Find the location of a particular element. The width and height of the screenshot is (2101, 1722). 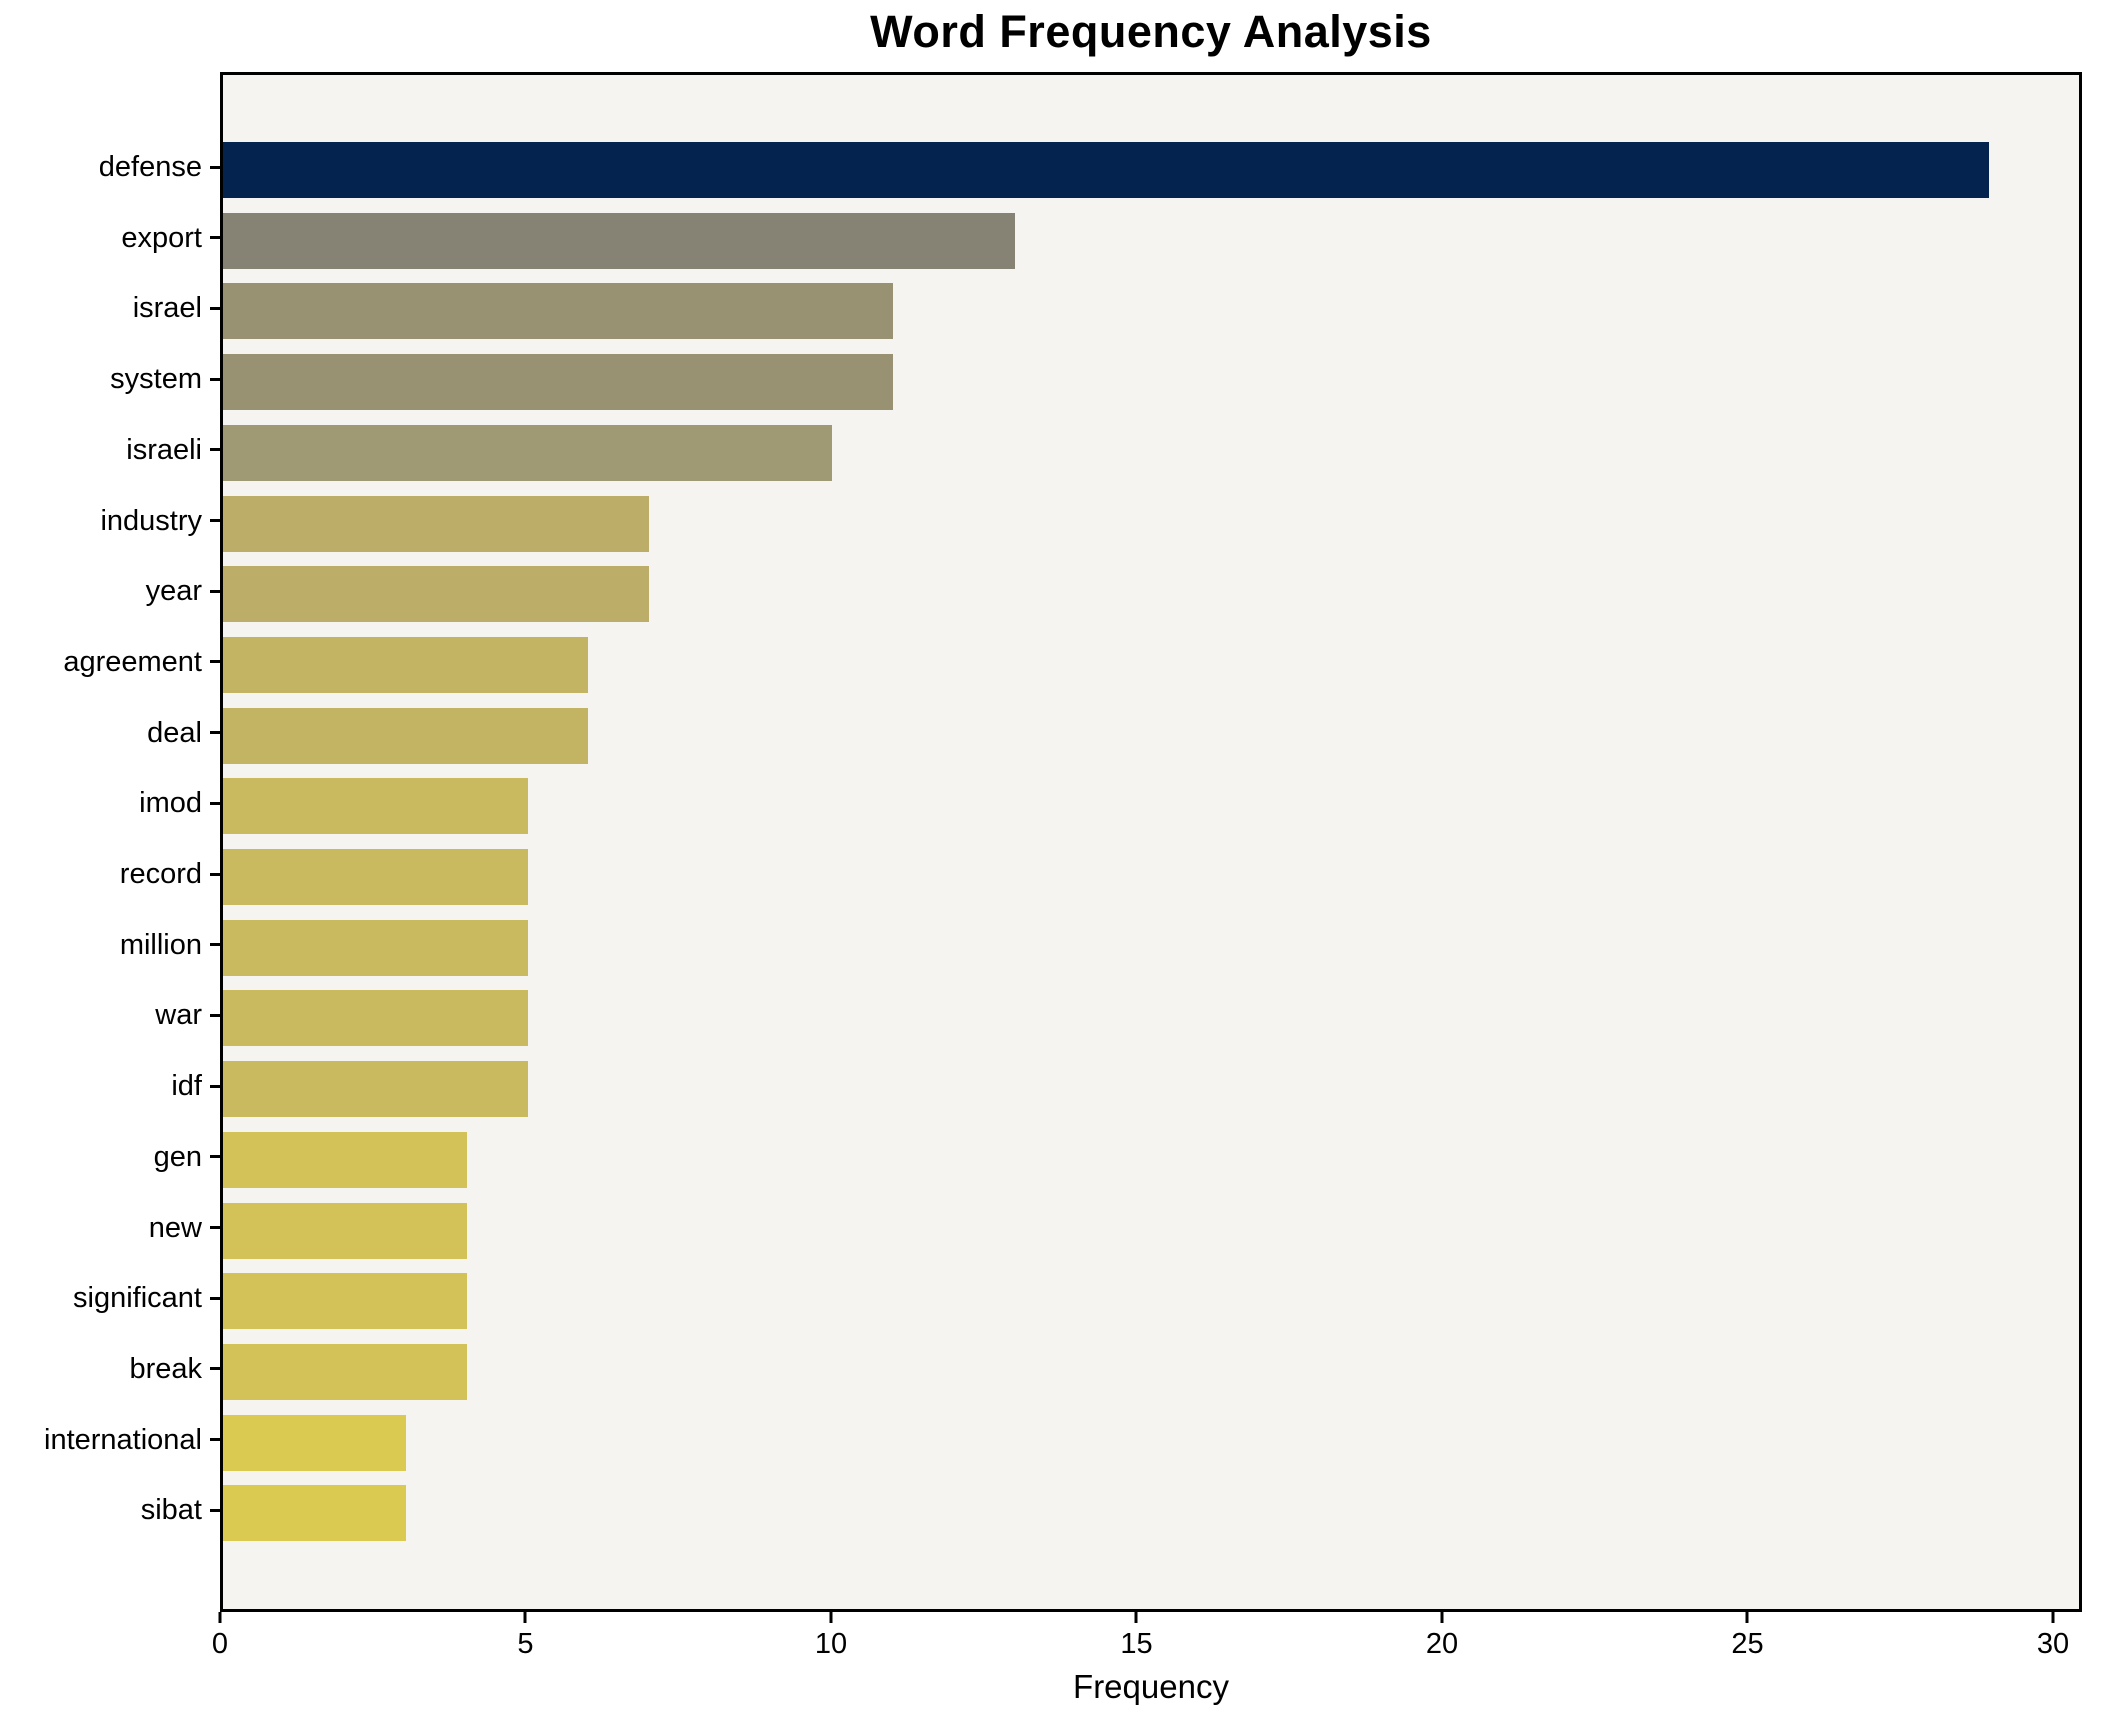

bar-system is located at coordinates (558, 382).